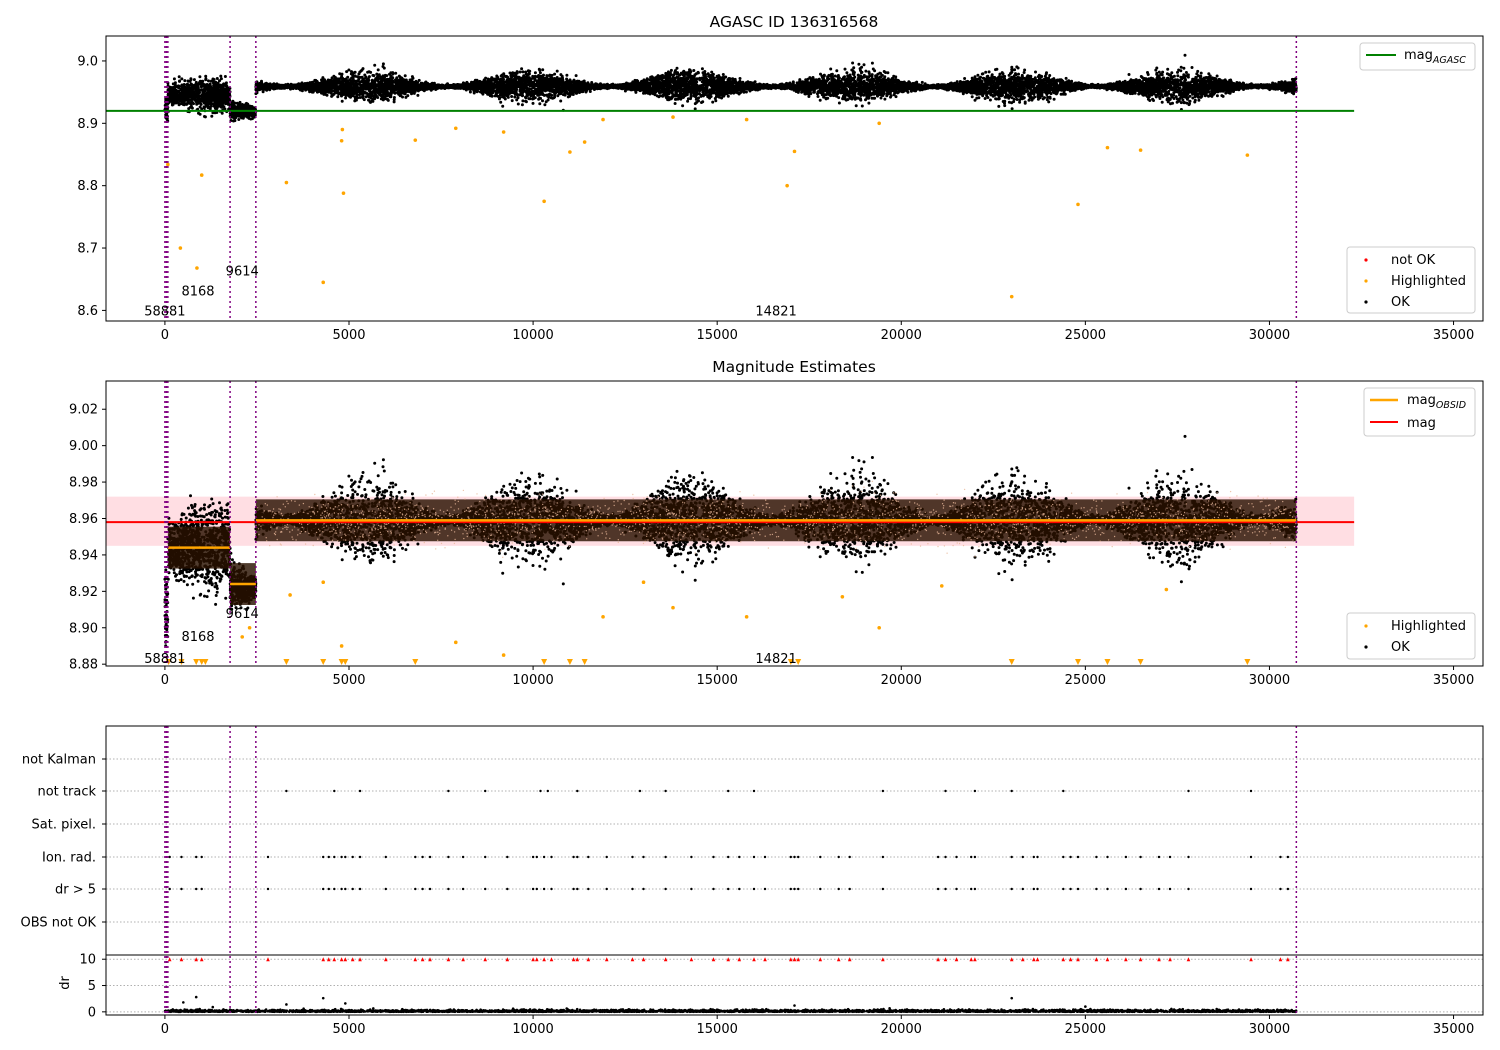  Describe the element at coordinates (1085, 680) in the screenshot. I see `x-tick-label: 25000` at that location.